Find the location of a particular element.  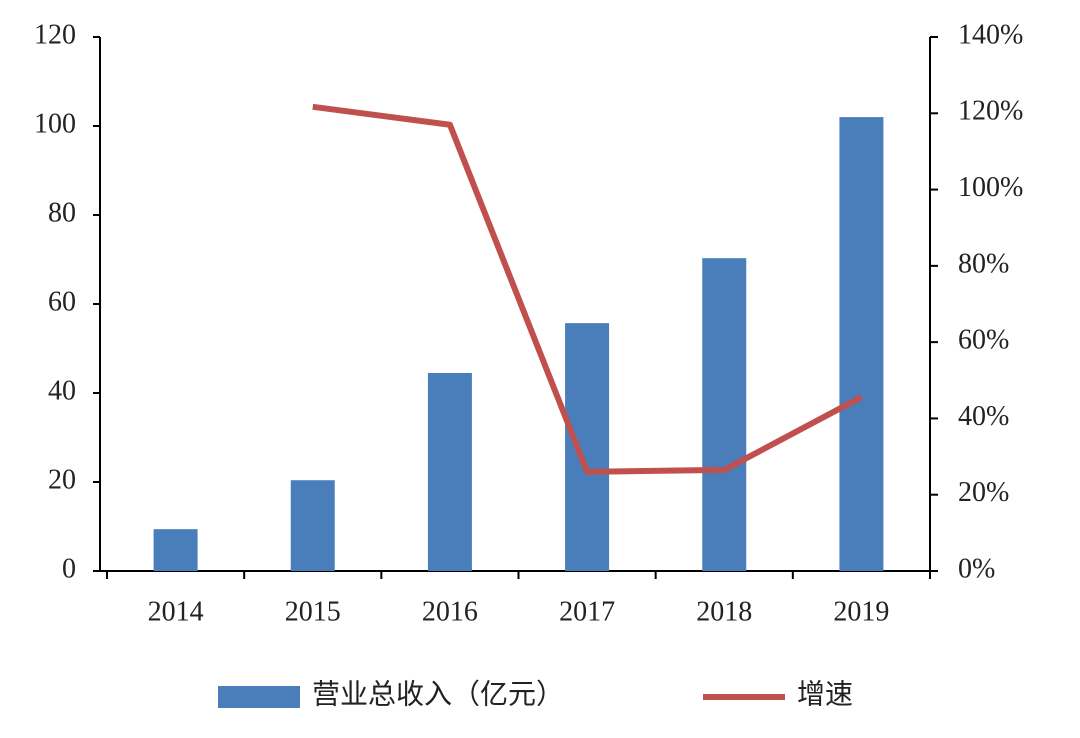

x-tick-label: 2016 is located at coordinates (450, 611).